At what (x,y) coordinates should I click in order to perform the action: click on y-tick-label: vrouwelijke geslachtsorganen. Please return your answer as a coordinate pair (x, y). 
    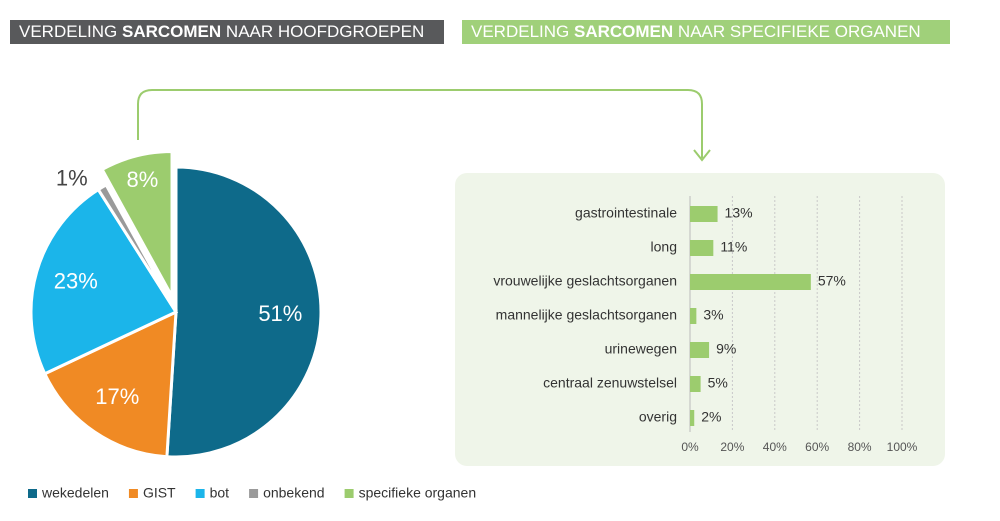
    Looking at the image, I should click on (585, 281).